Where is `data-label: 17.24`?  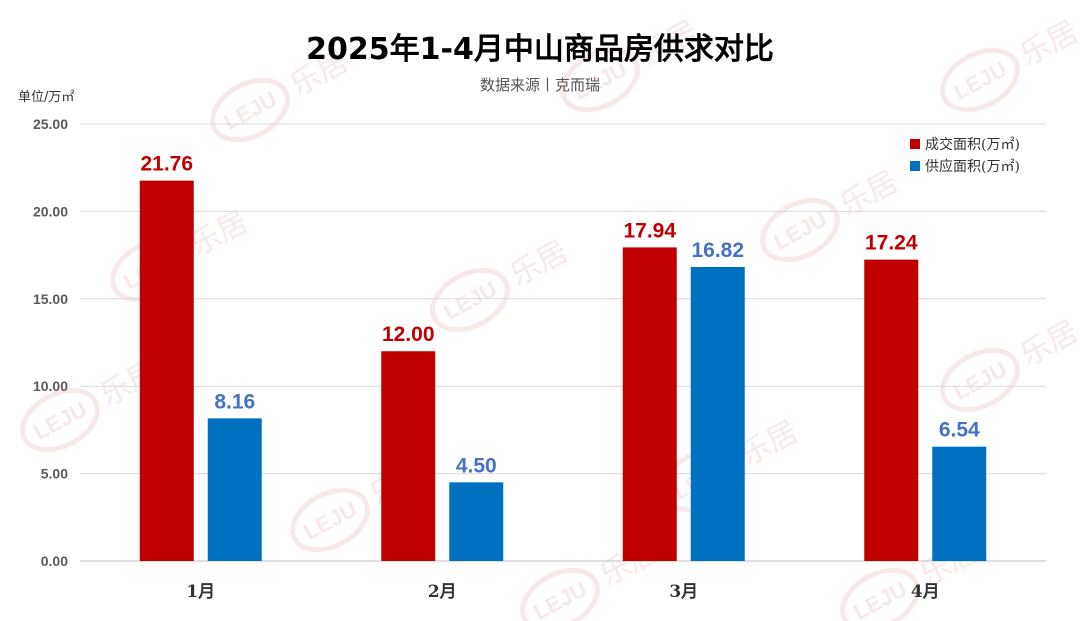 data-label: 17.24 is located at coordinates (891, 243).